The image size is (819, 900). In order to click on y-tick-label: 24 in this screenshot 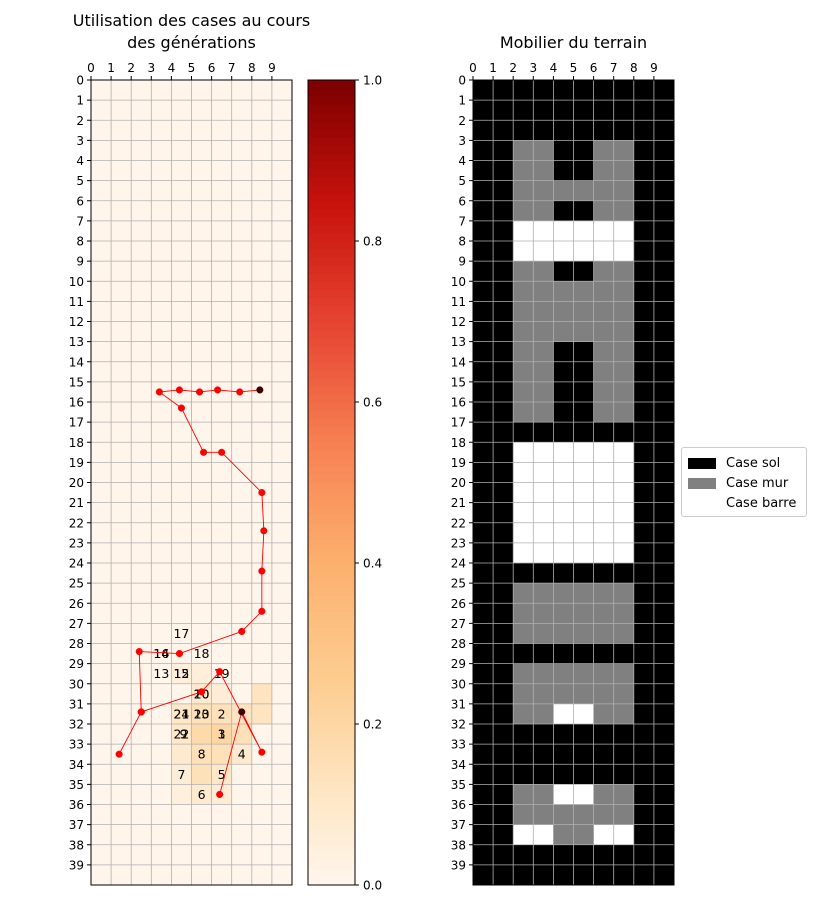, I will do `click(76, 564)`.